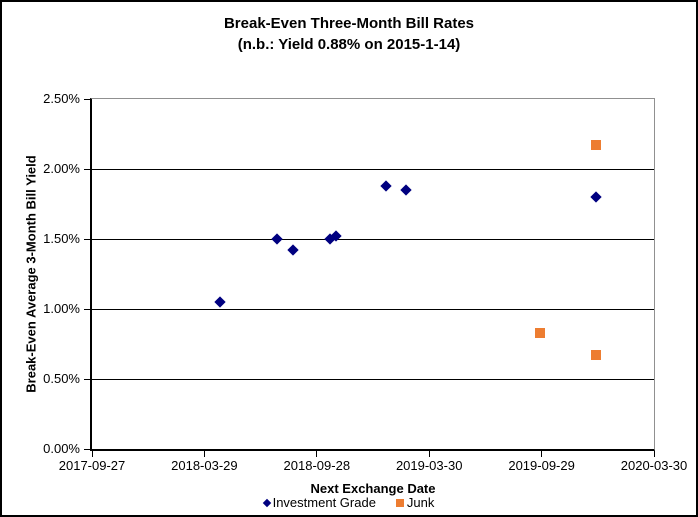 The image size is (698, 517). I want to click on diamond-marker-icon, so click(266, 502).